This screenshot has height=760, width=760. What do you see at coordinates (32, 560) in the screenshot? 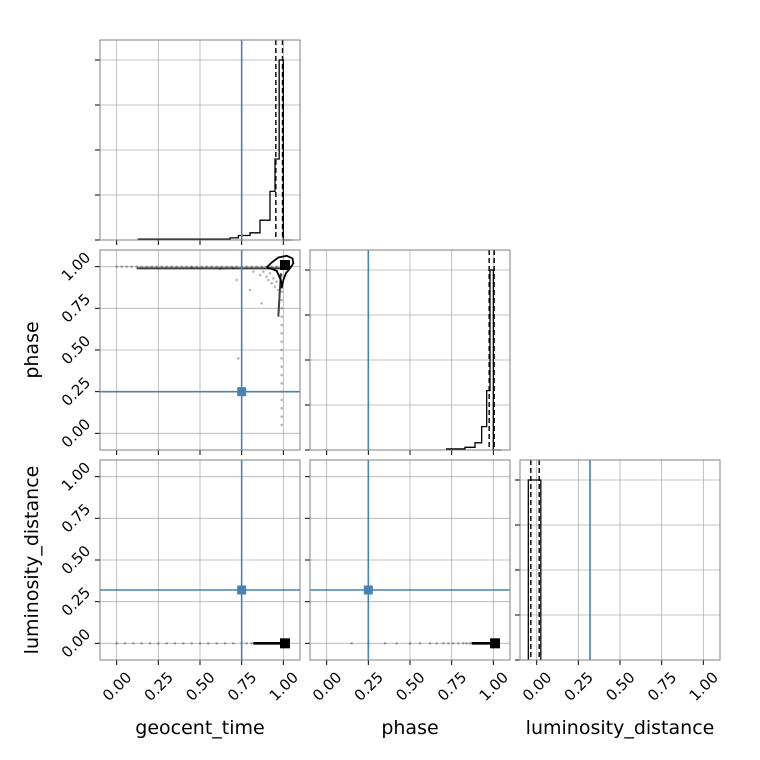
I see `ylabel-luminosity-distance: luminosity_distance` at bounding box center [32, 560].